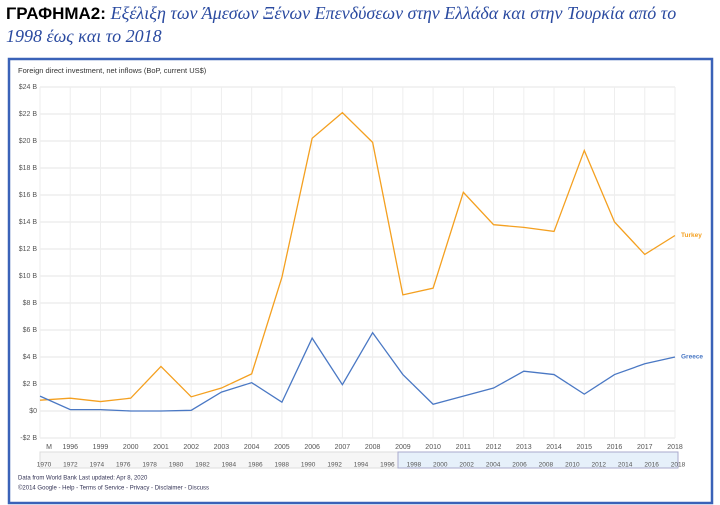 This screenshot has width=720, height=505. Describe the element at coordinates (70, 465) in the screenshot. I see `timeline-label: 1972` at that location.